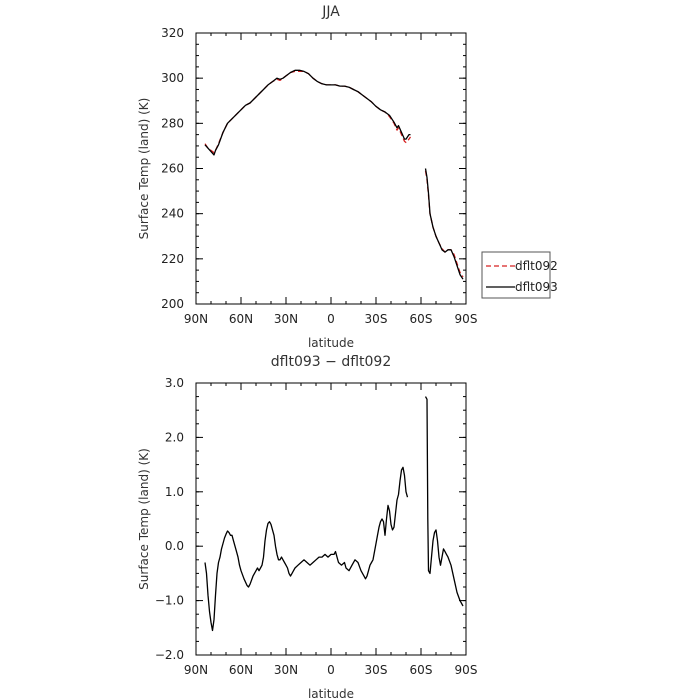 The height and width of the screenshot is (700, 700). I want to click on y-tick-label: 280, so click(172, 123).